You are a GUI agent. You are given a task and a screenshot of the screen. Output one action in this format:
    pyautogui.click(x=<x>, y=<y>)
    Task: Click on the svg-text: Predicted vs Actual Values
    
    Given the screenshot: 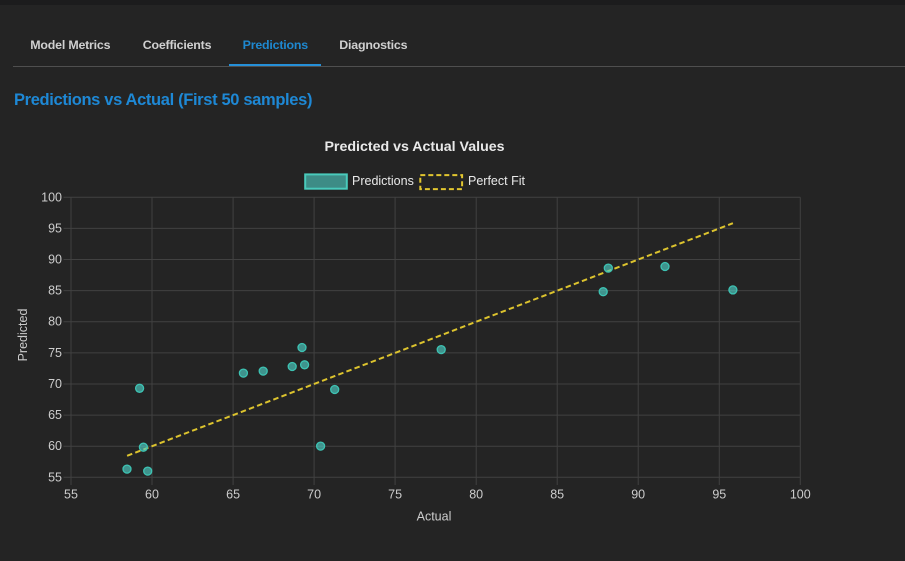 What is the action you would take?
    pyautogui.click(x=414, y=147)
    